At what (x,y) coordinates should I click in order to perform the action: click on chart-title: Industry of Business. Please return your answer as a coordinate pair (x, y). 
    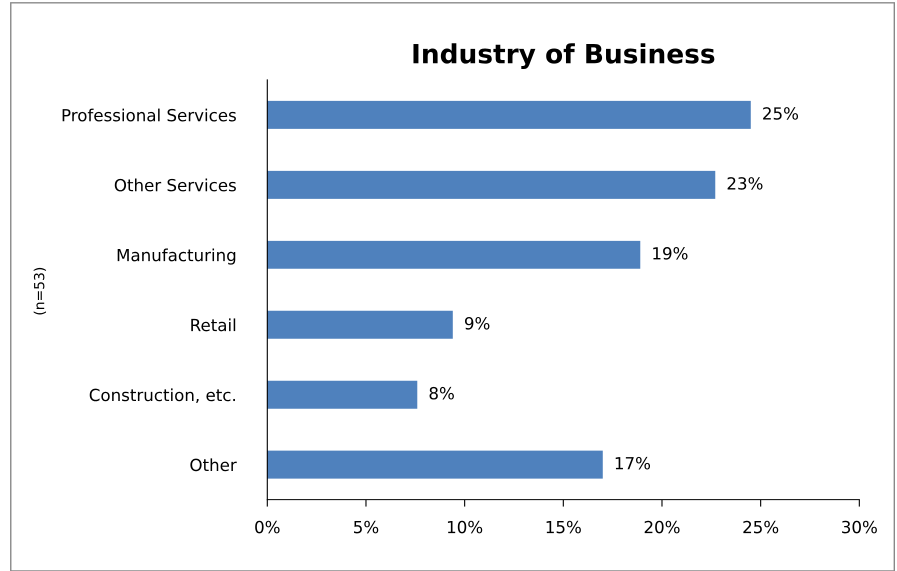
    Looking at the image, I should click on (563, 56).